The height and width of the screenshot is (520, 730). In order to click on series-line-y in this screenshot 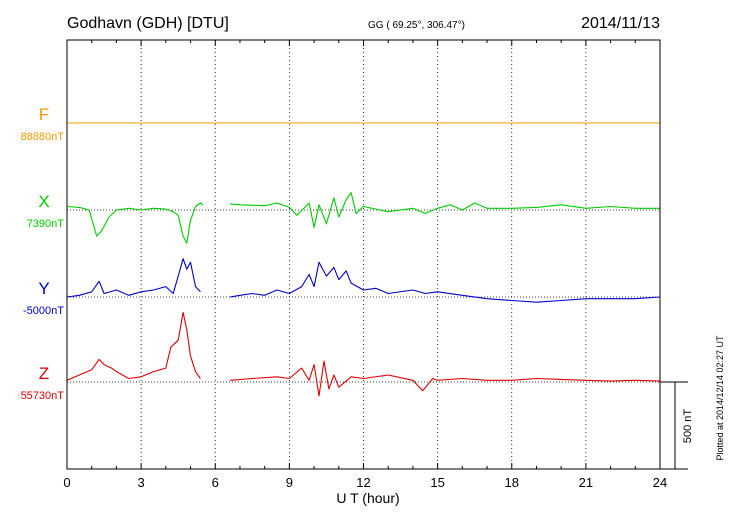, I will do `click(363, 280)`.